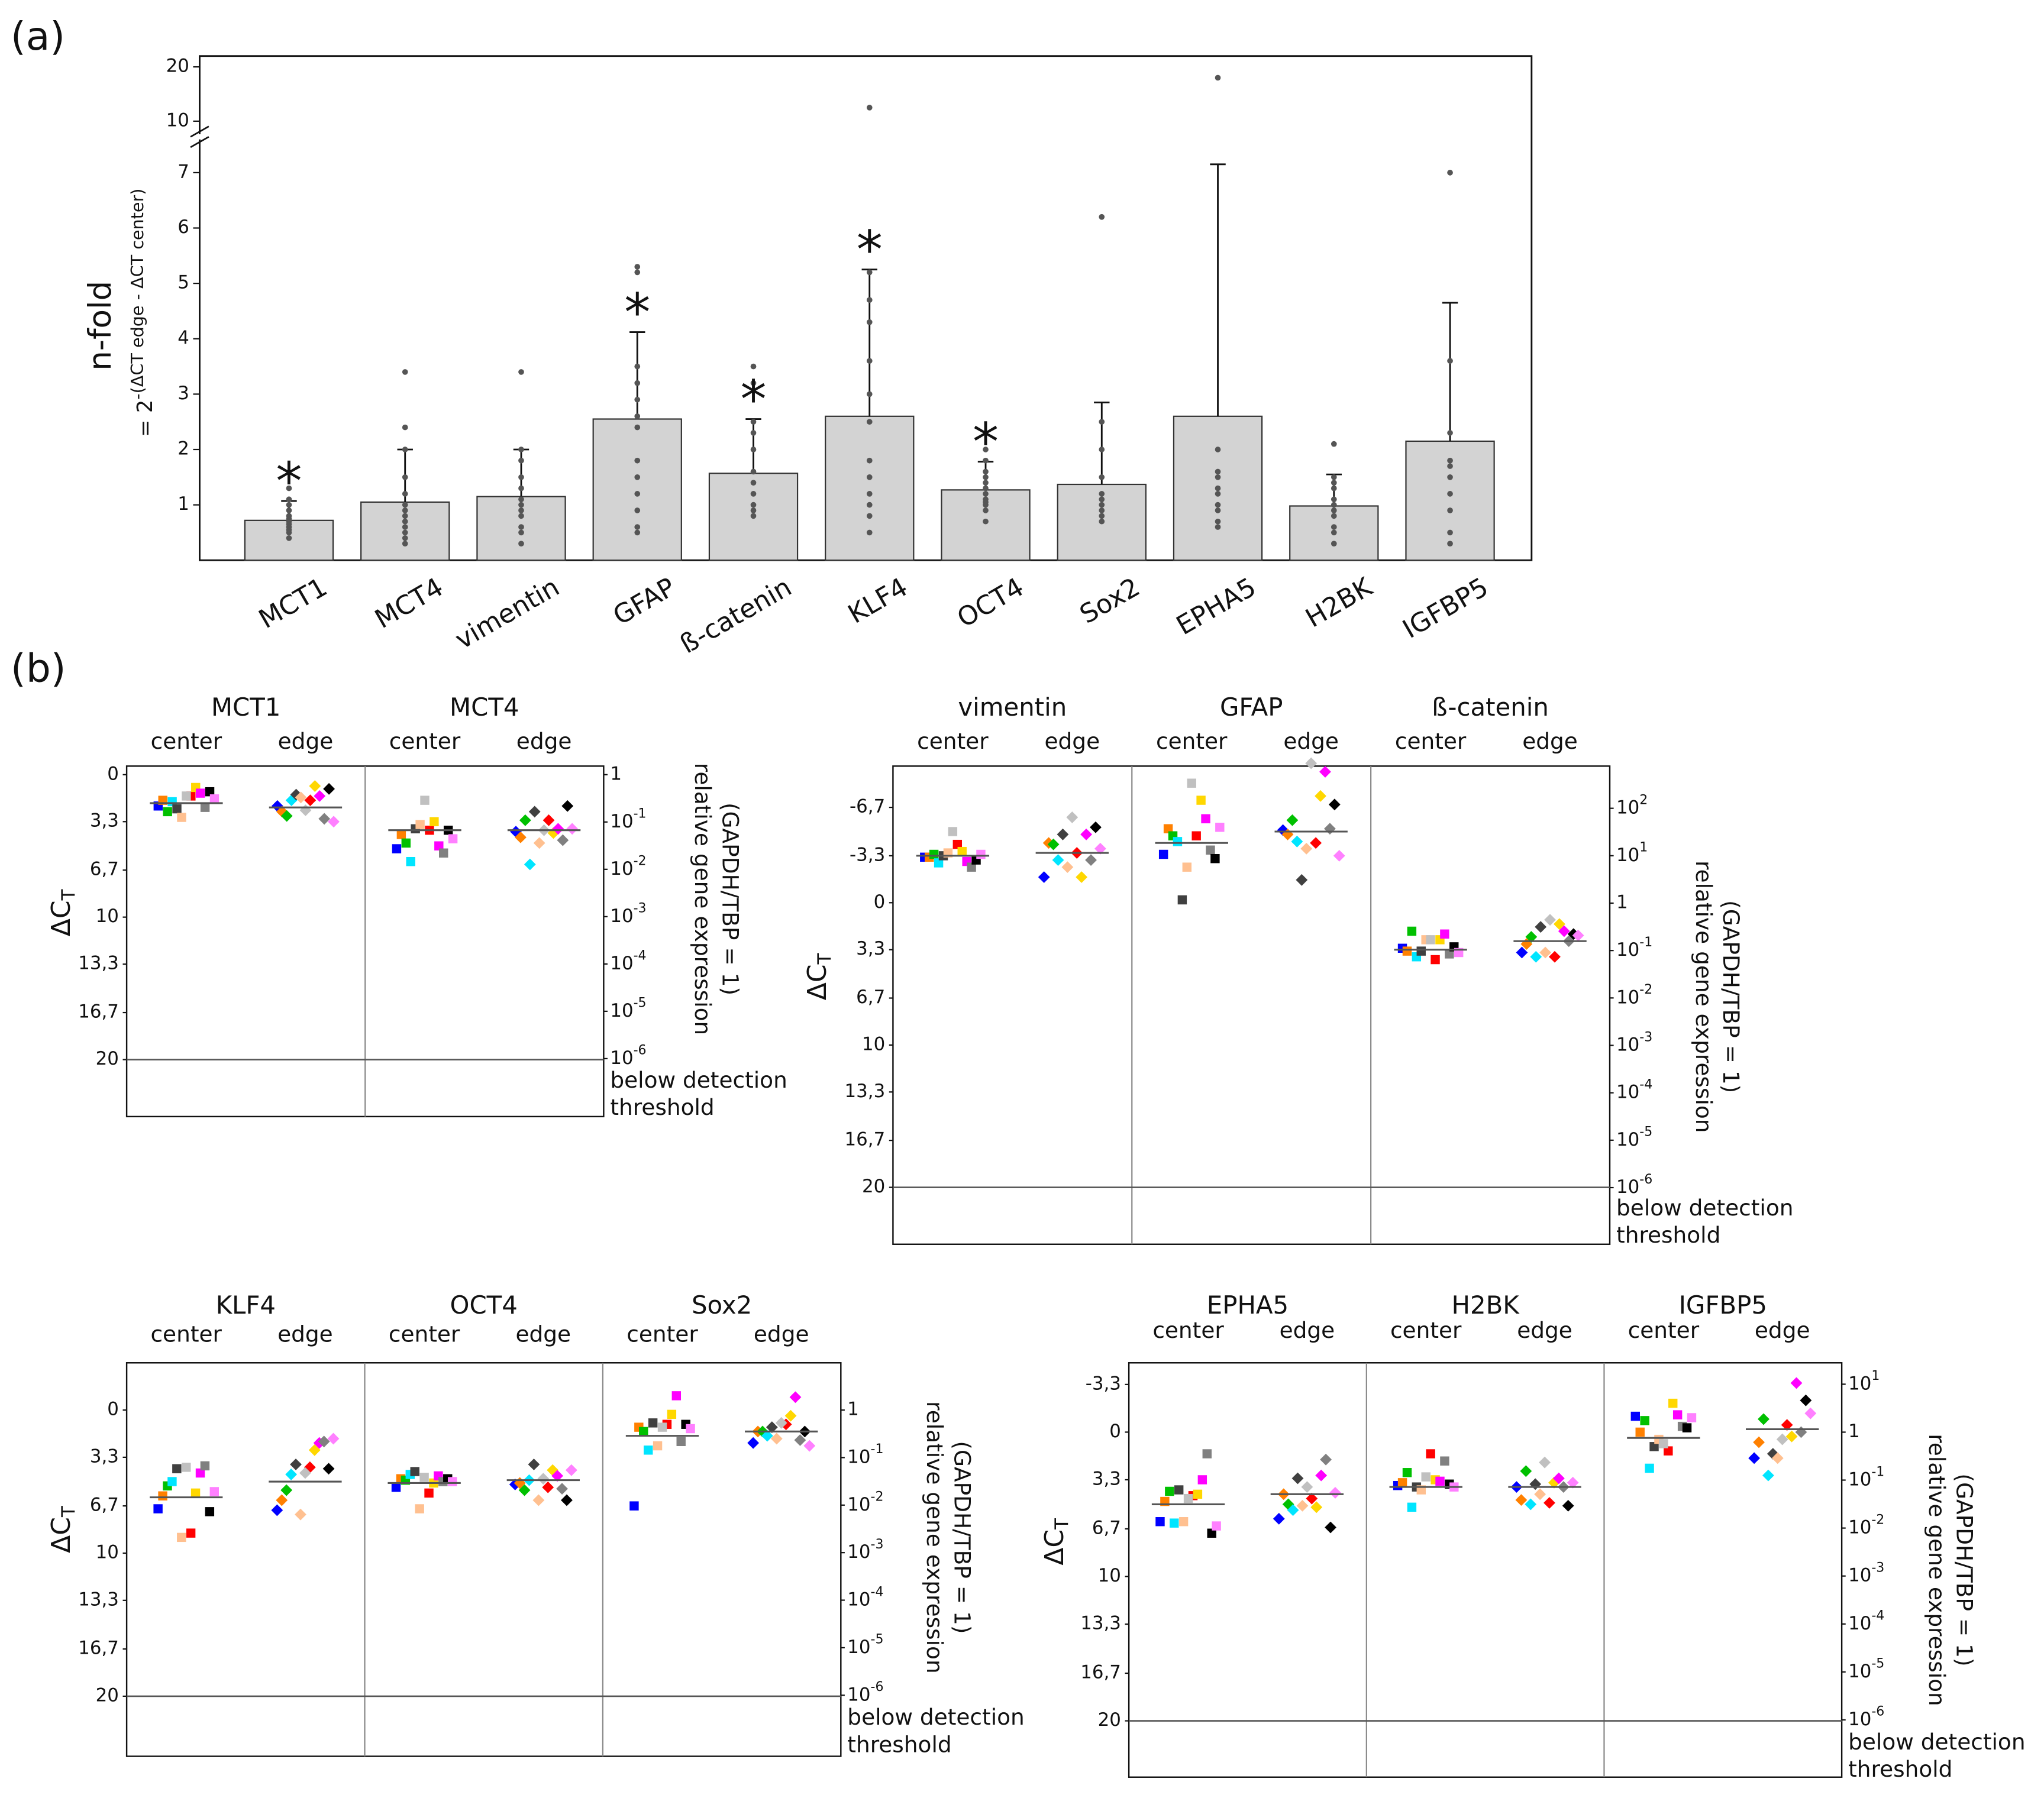  I want to click on y-tick-label: 20, so click(107, 1695).